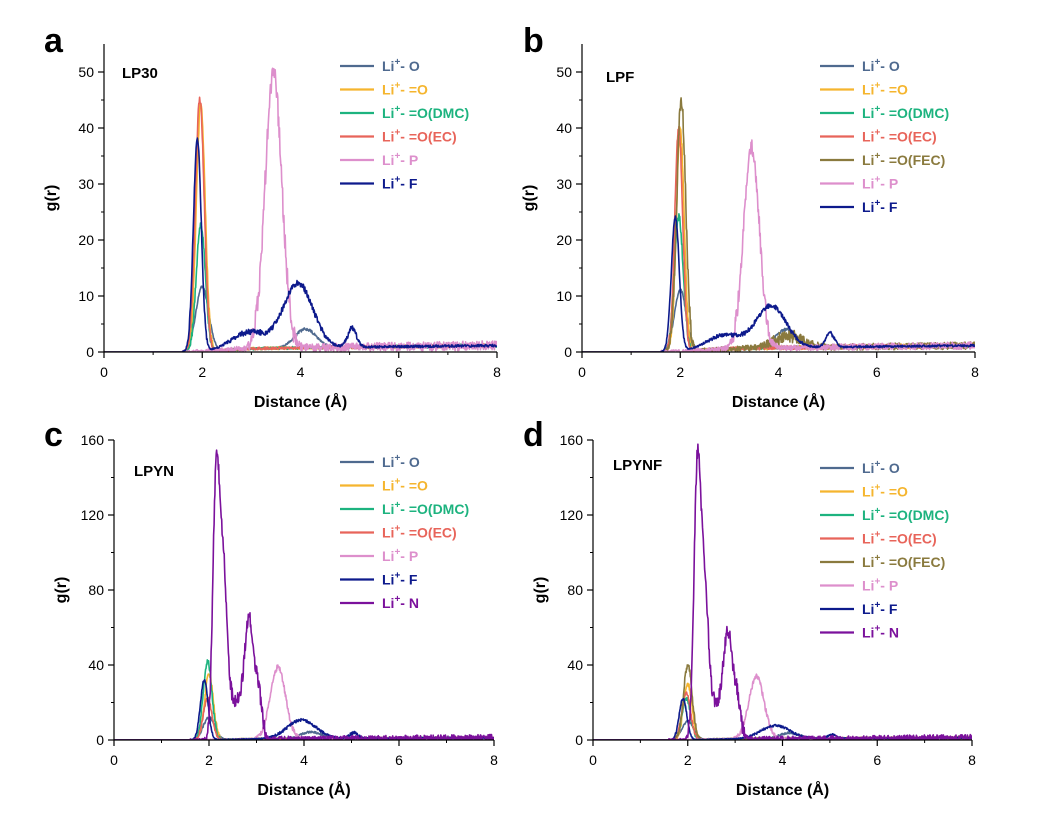 The image size is (1039, 825). I want to click on series-line-FEC, so click(782, 702).